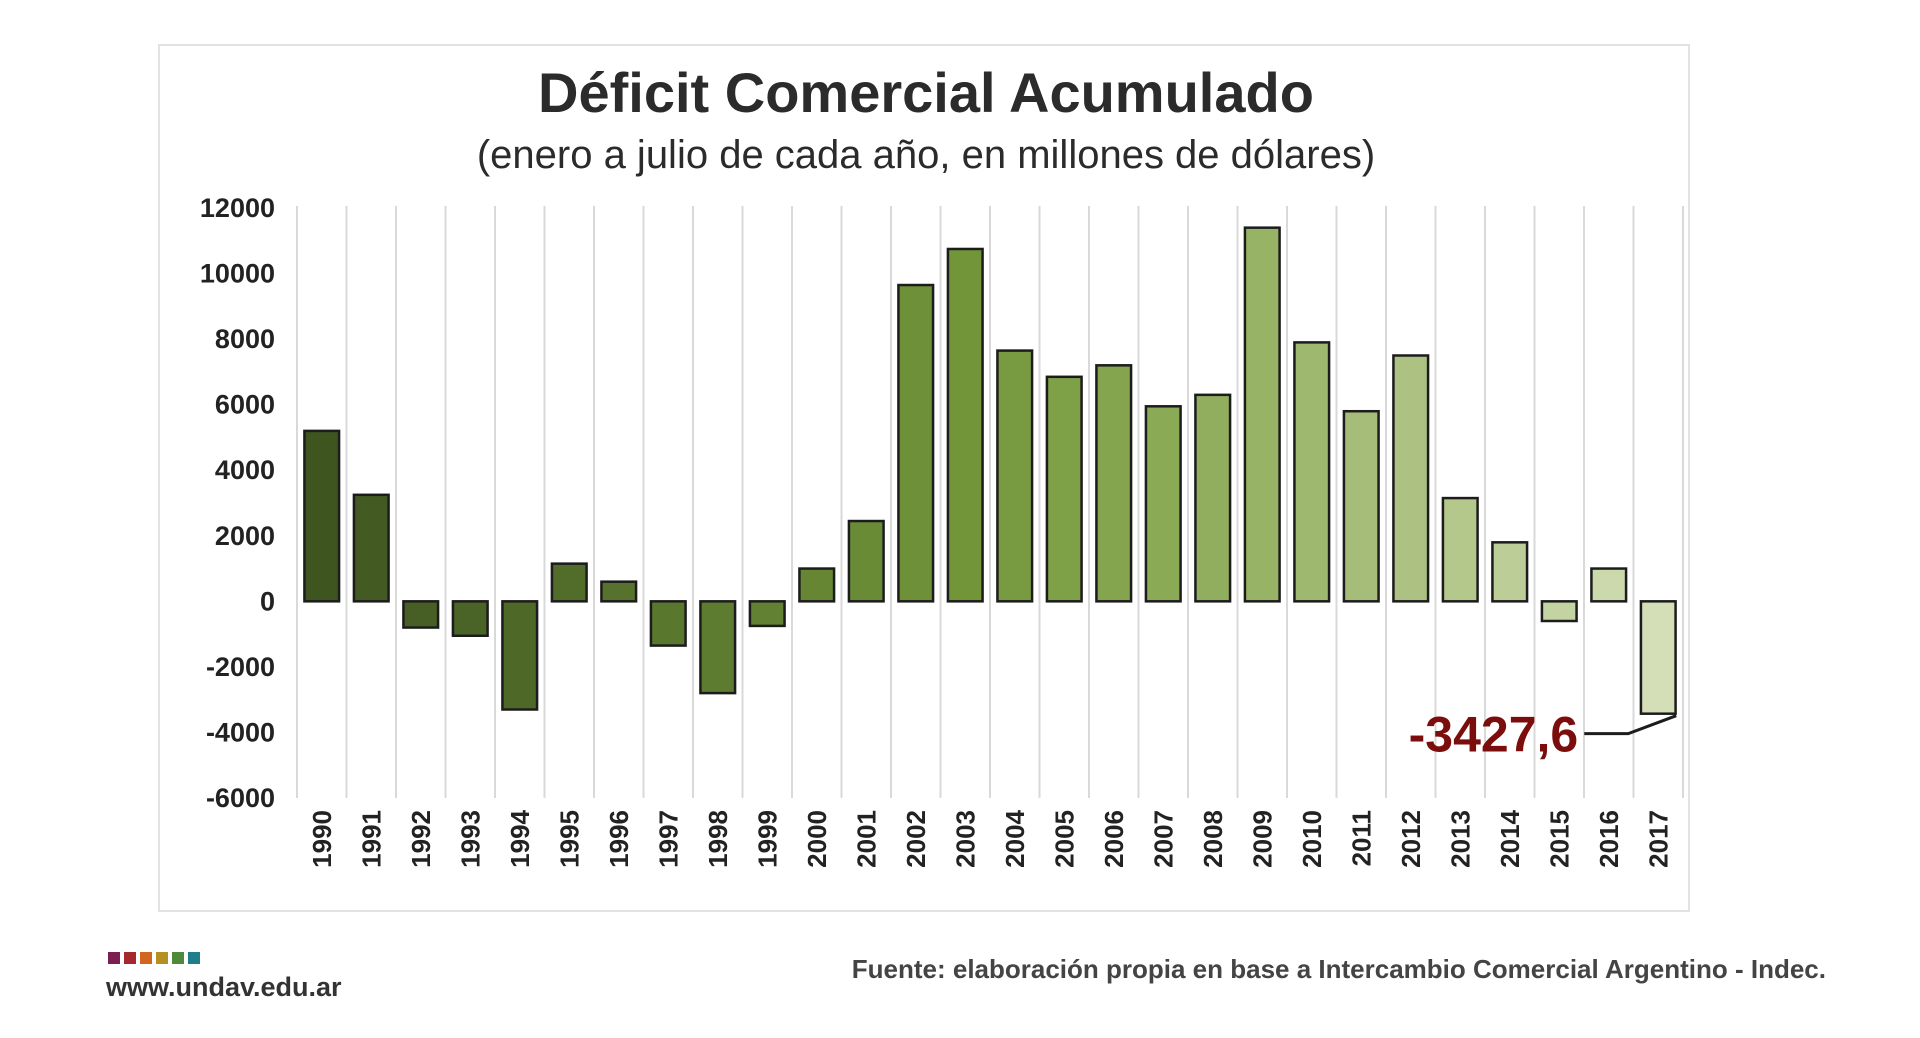 This screenshot has height=1038, width=1920. Describe the element at coordinates (240, 732) in the screenshot. I see `y-tick-label: -4000` at that location.